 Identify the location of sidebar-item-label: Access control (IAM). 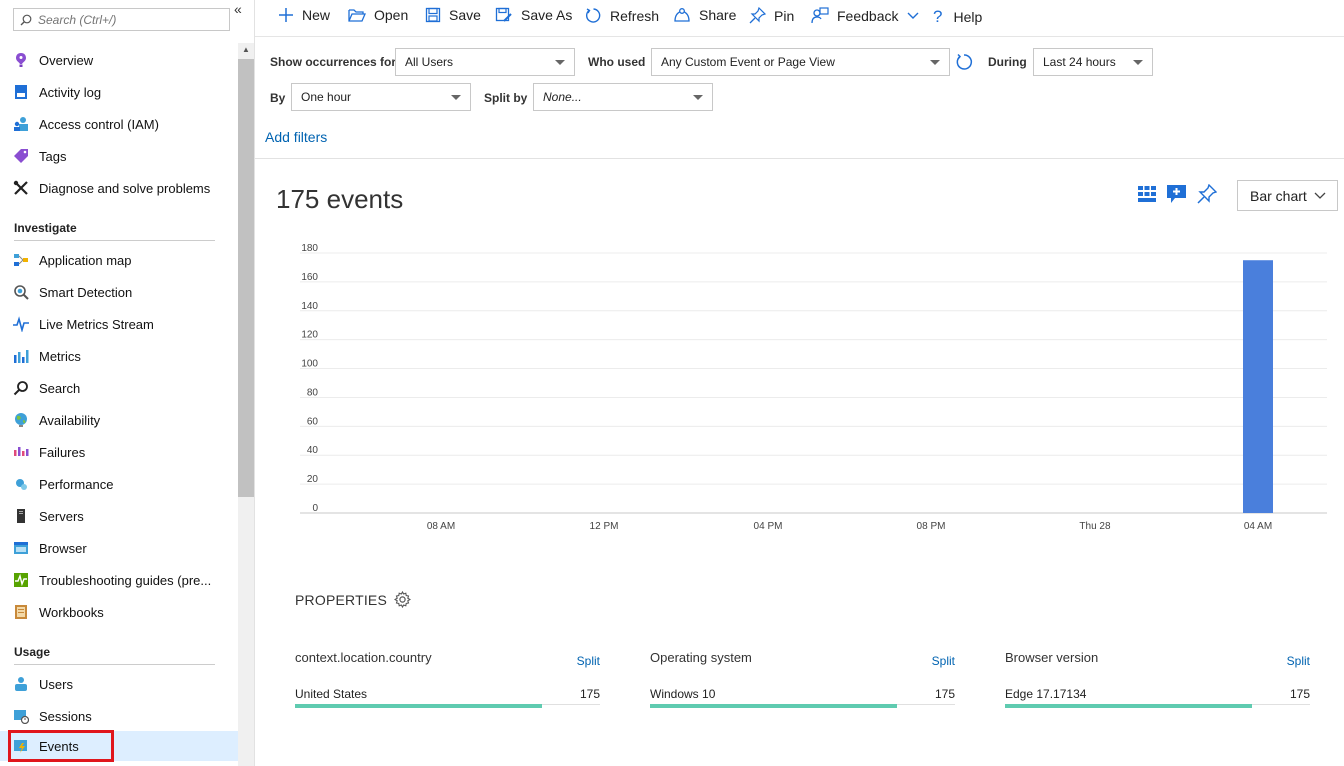
(99, 124).